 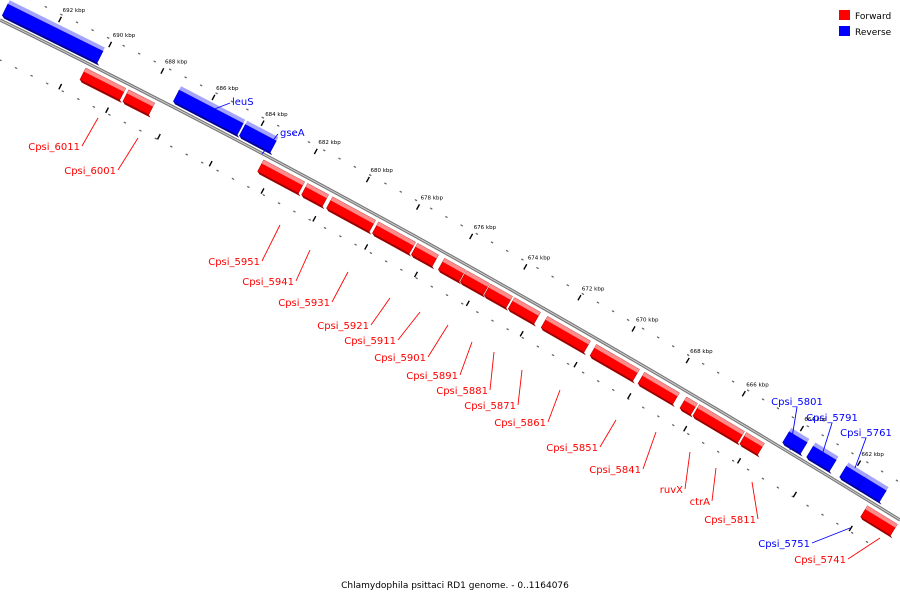 What do you see at coordinates (539, 258) in the screenshot?
I see `kbp-tick-label: 674 kbp` at bounding box center [539, 258].